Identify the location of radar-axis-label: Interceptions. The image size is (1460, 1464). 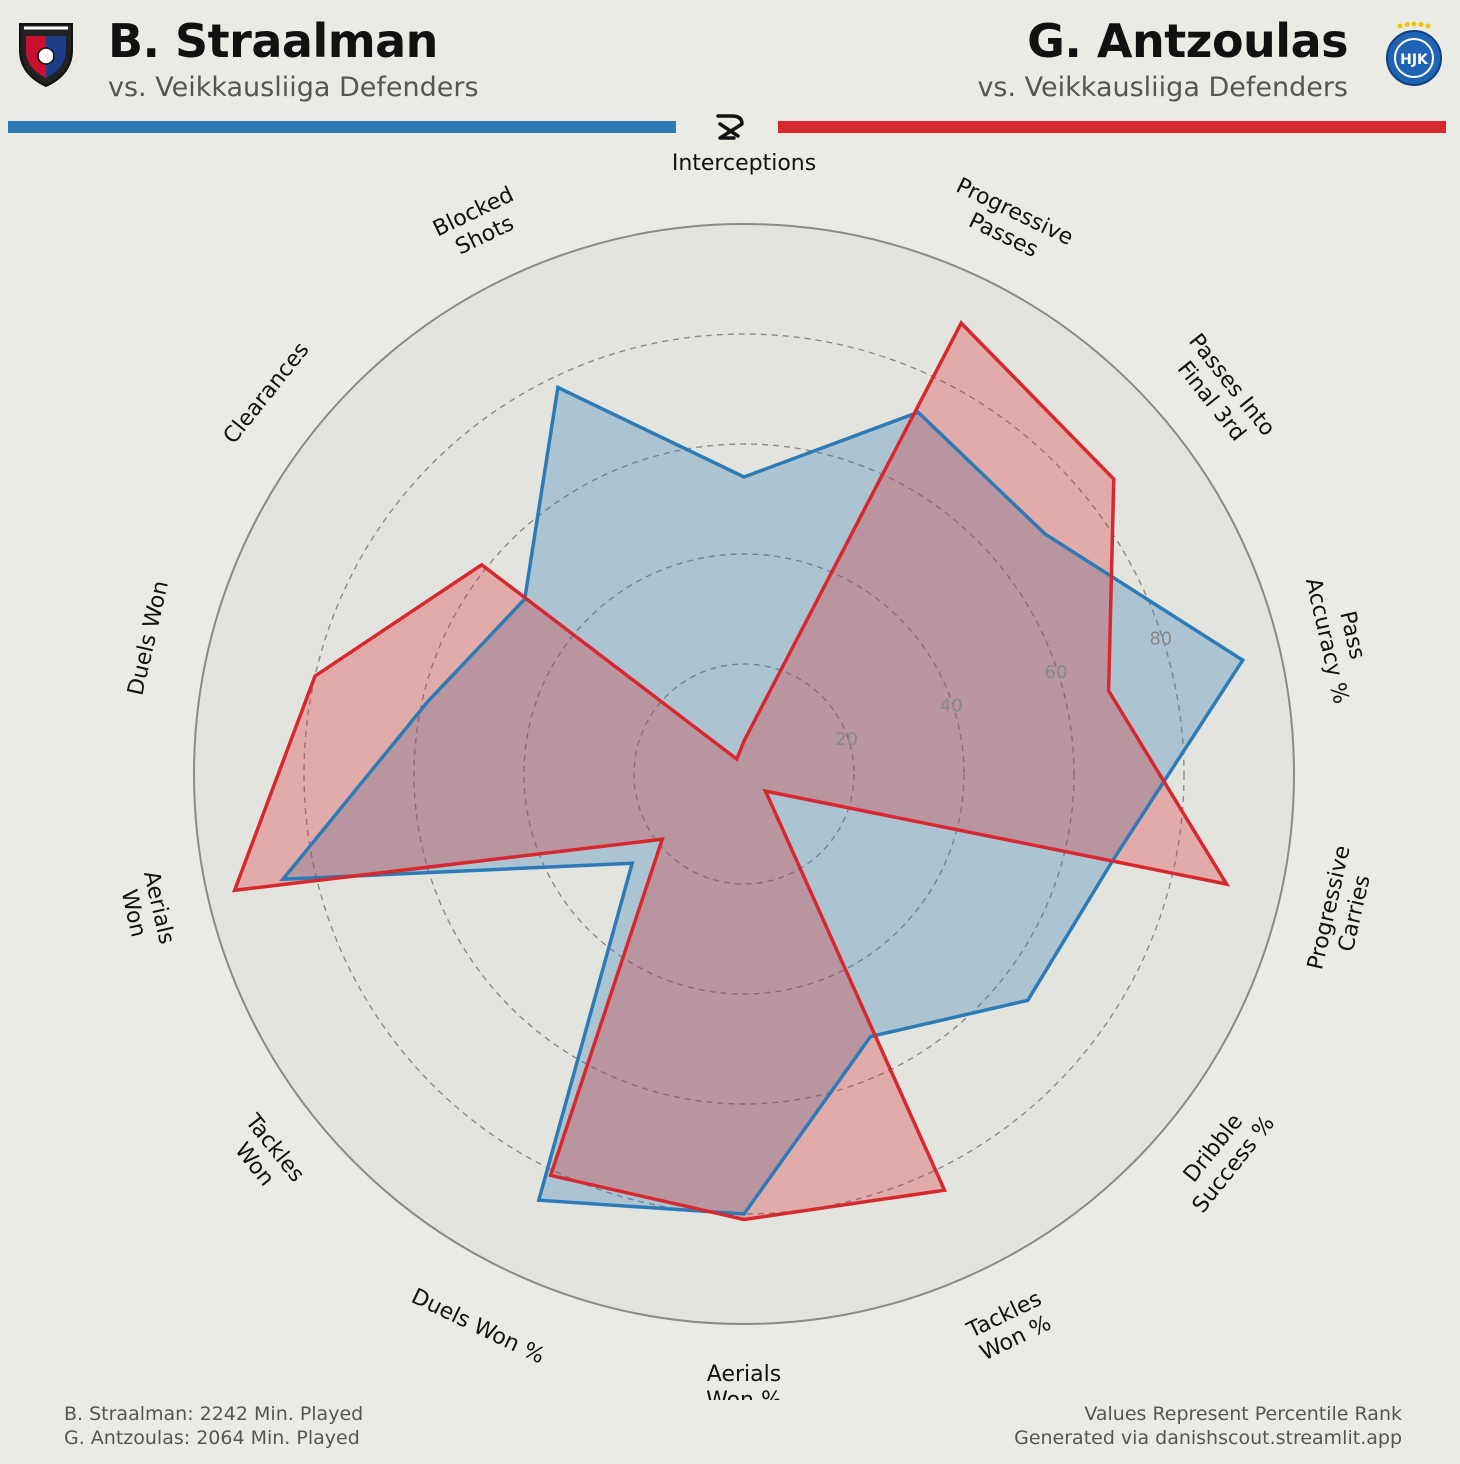
(744, 163).